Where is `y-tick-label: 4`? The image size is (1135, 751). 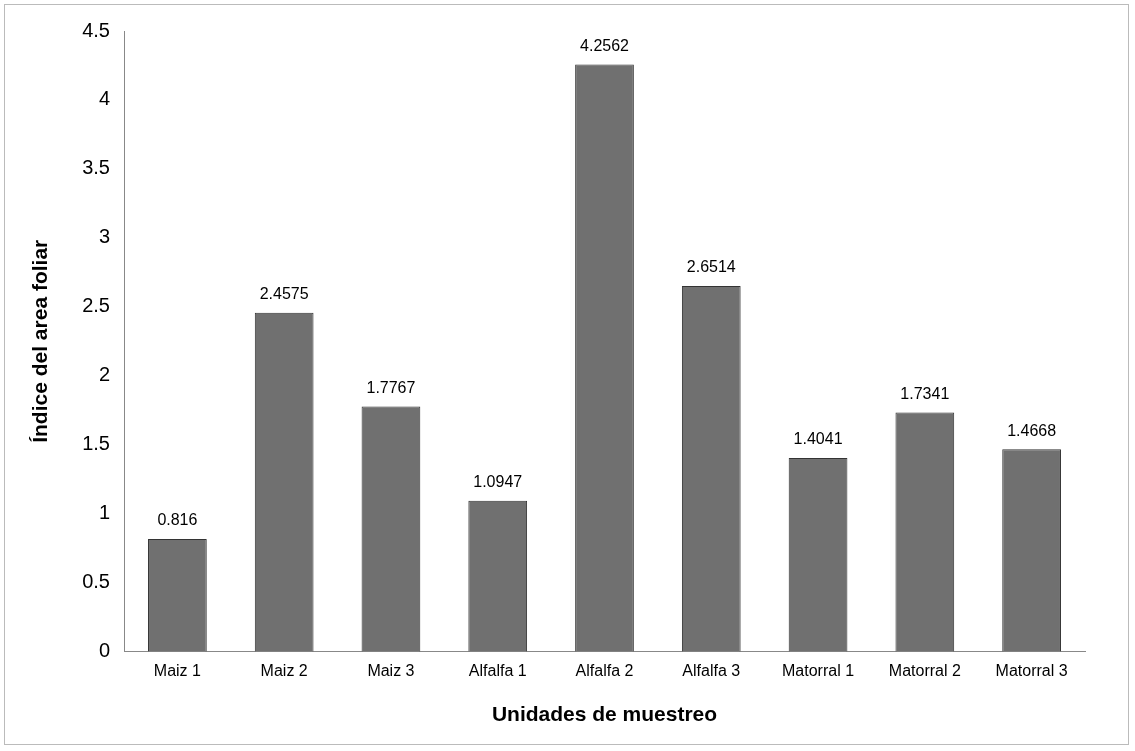 y-tick-label: 4 is located at coordinates (104, 98).